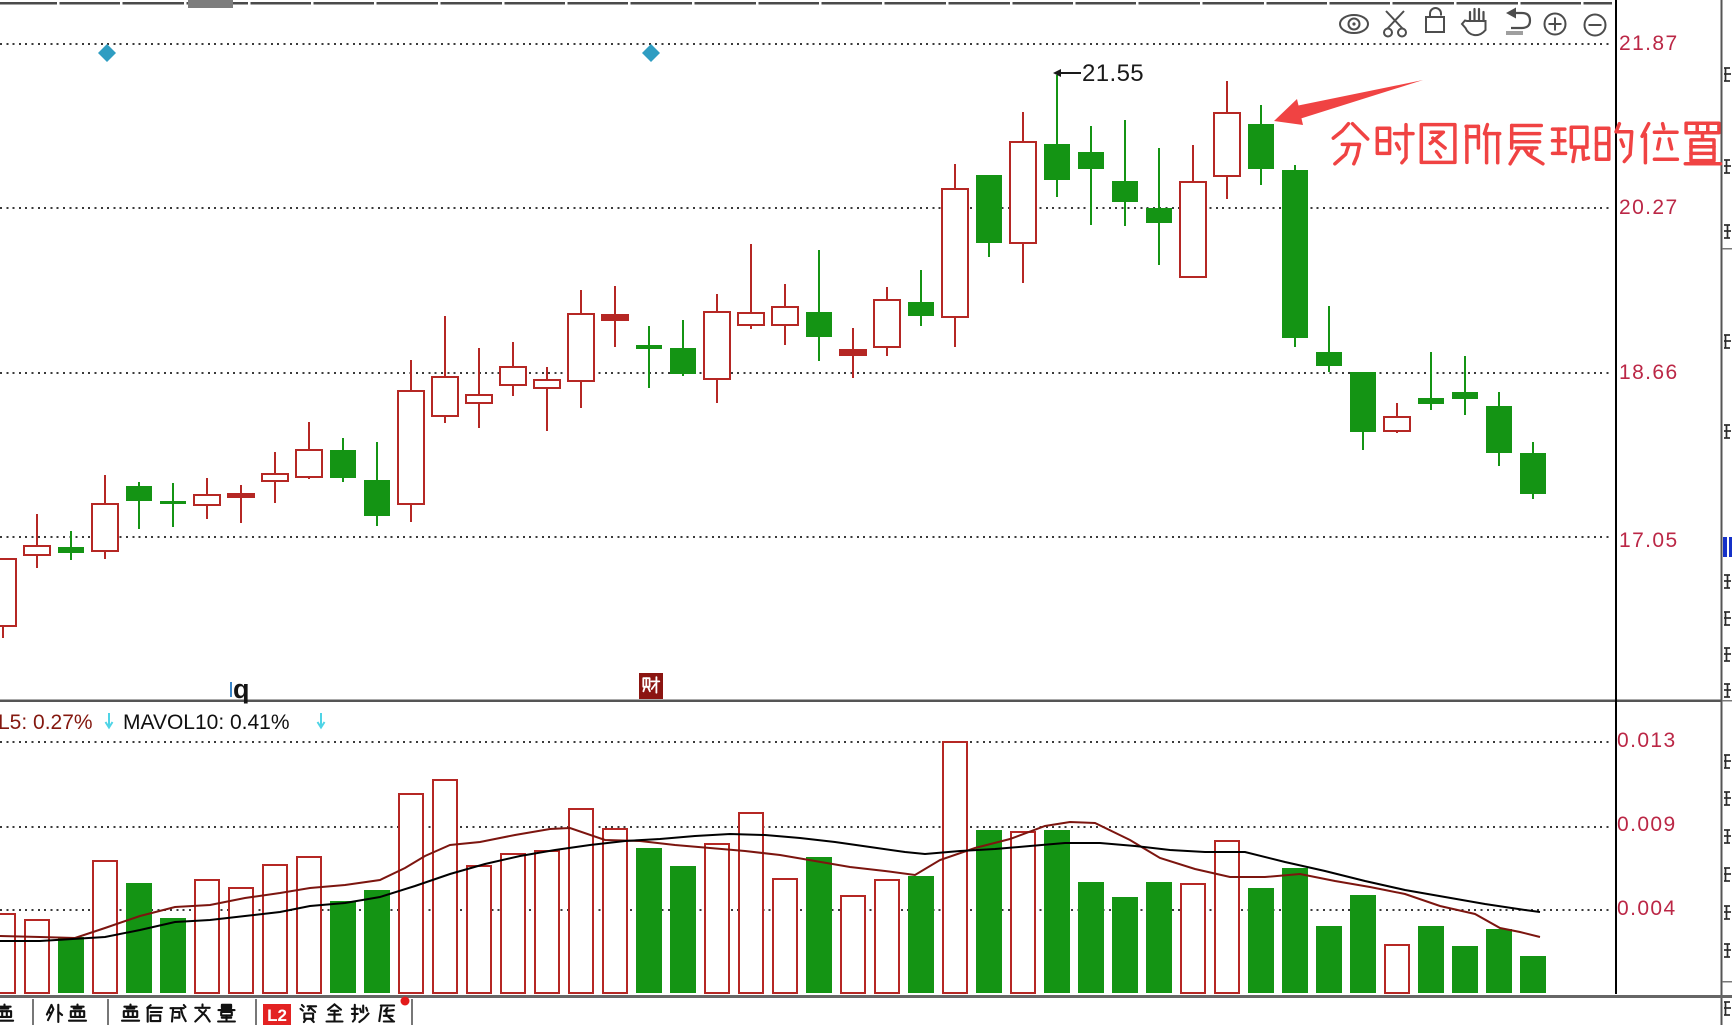 The image size is (1732, 1030). I want to click on svg-text: 17.05, so click(1649, 540).